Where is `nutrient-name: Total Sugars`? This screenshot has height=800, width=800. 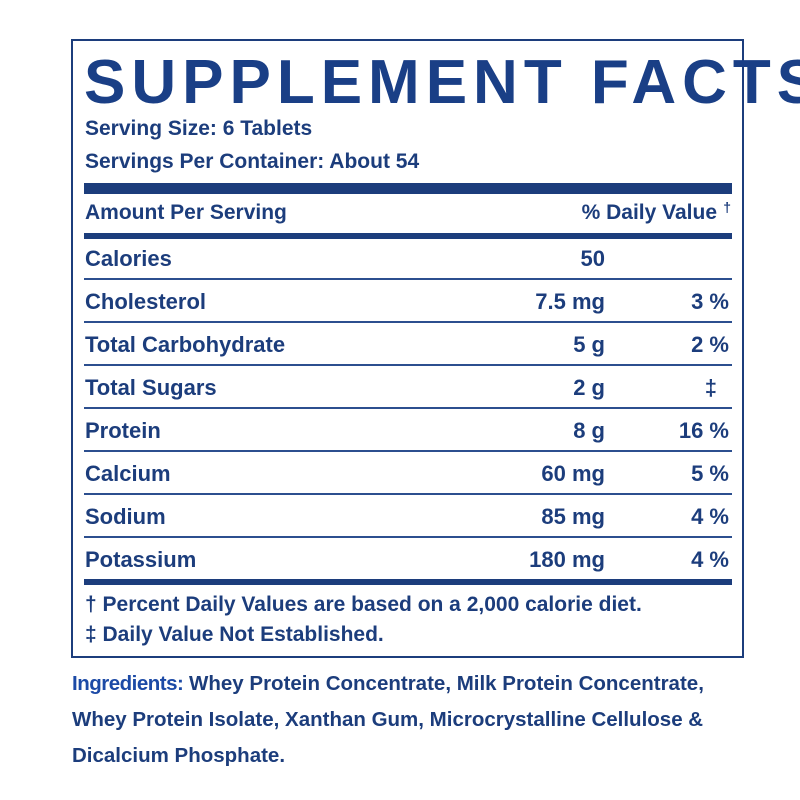
nutrient-name: Total Sugars is located at coordinates (151, 387).